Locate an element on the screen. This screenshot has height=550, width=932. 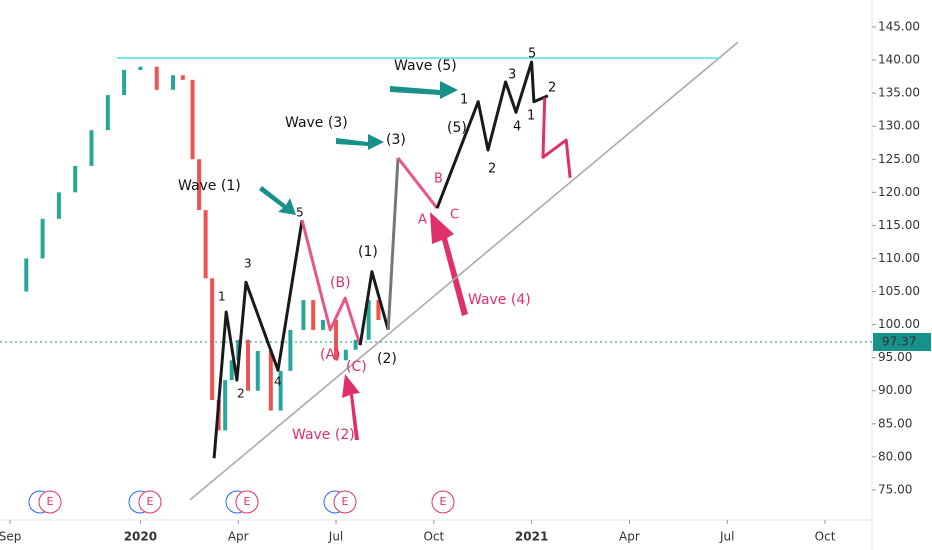
y-tick-label: 140.00 is located at coordinates (899, 60).